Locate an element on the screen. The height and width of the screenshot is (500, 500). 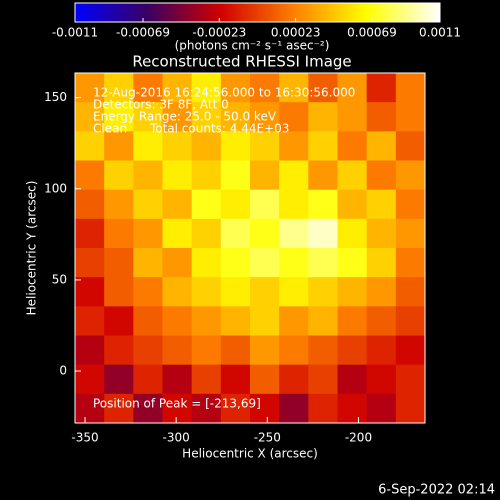
y-tick-label: 0 is located at coordinates (63, 371).